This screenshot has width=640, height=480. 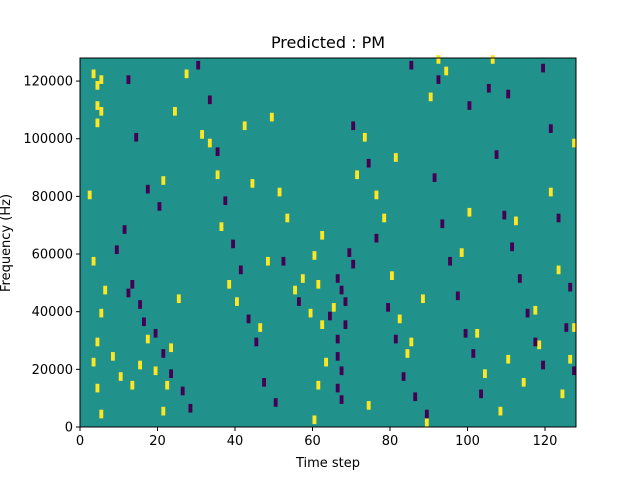 I want to click on y-tick-label: 20000, so click(x=52, y=370).